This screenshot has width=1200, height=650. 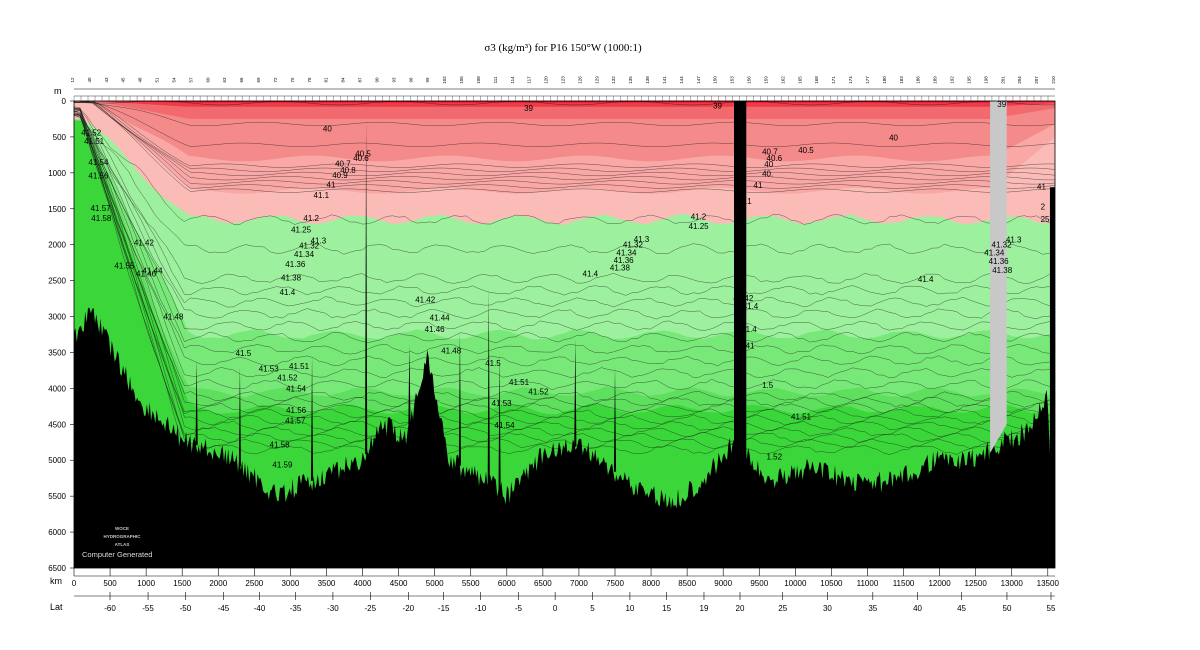 What do you see at coordinates (57, 424) in the screenshot?
I see `depth-tick-label: 4500` at bounding box center [57, 424].